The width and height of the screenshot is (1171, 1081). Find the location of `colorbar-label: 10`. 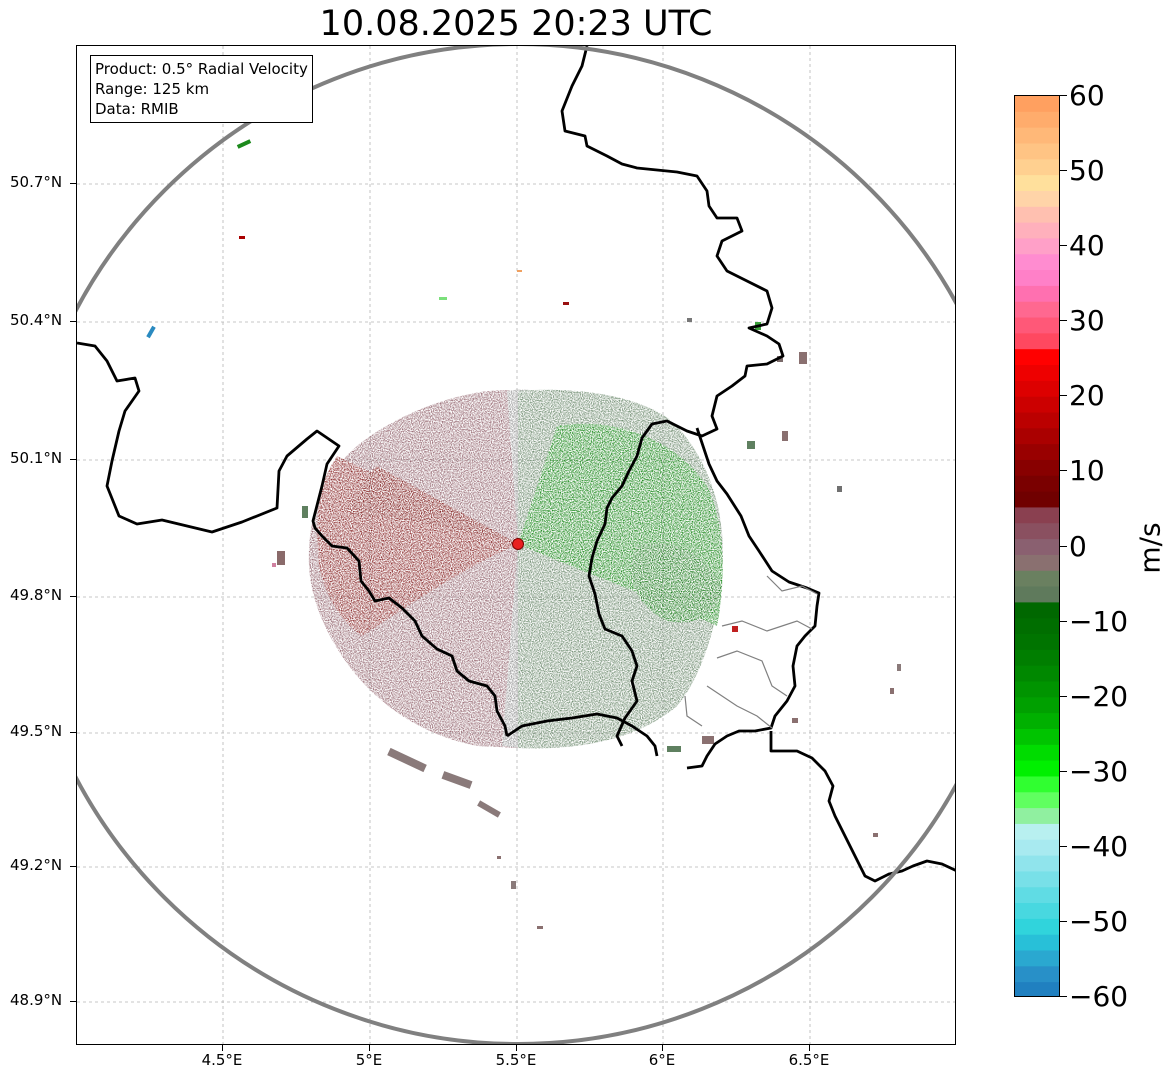

colorbar-label: 10 is located at coordinates (1087, 470).